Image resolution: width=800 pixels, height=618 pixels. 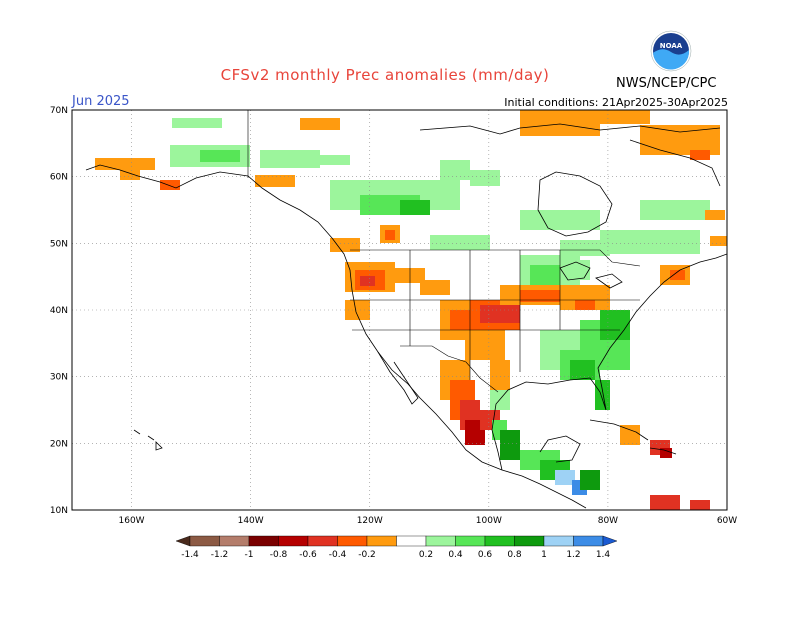 What do you see at coordinates (308, 555) in the screenshot?
I see `colorbar-label: -0.6` at bounding box center [308, 555].